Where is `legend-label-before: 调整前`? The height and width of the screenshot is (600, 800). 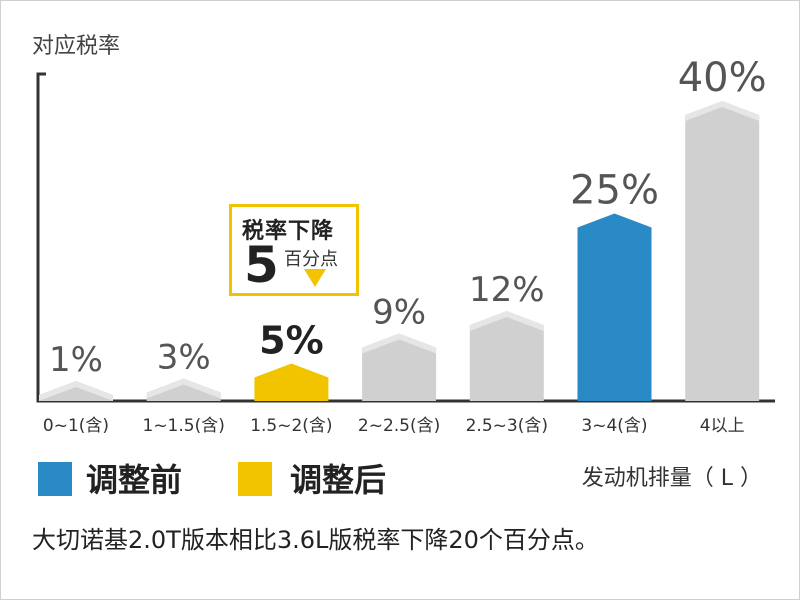
legend-label-before: 调整前 is located at coordinates (134, 480).